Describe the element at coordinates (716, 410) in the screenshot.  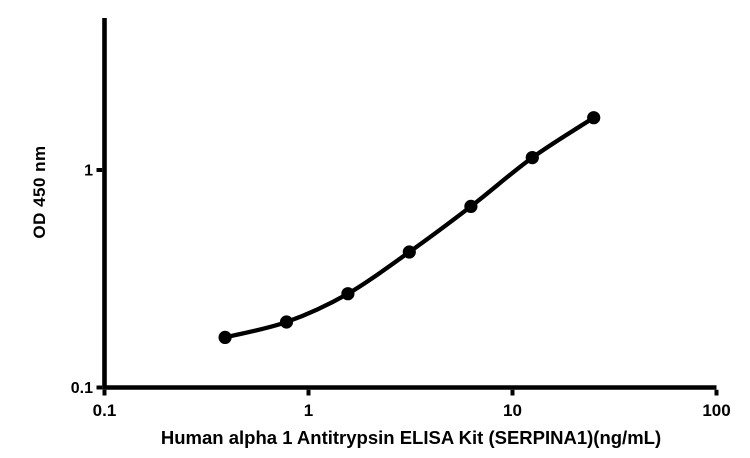
I see `x-tick-label: 100` at that location.